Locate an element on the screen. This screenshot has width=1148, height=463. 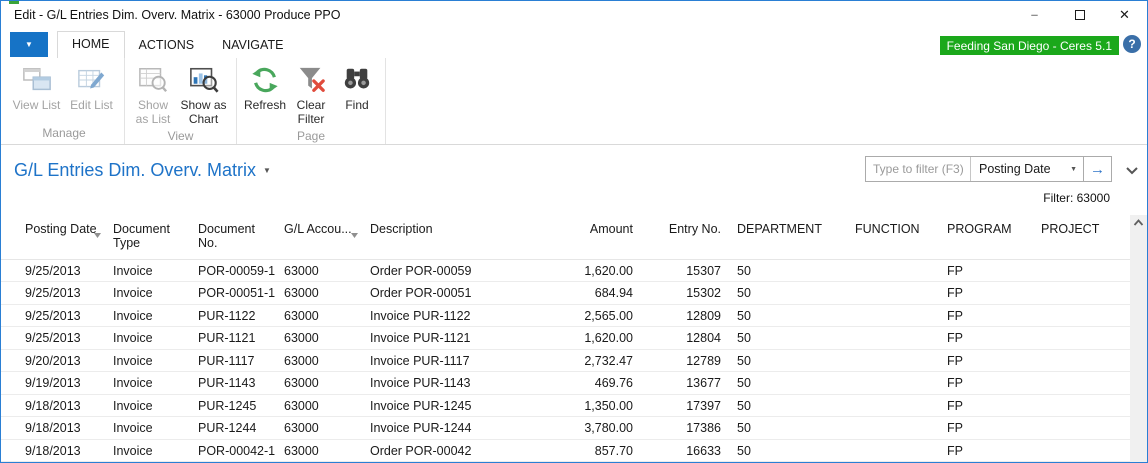
sort-icon is located at coordinates (354, 235).